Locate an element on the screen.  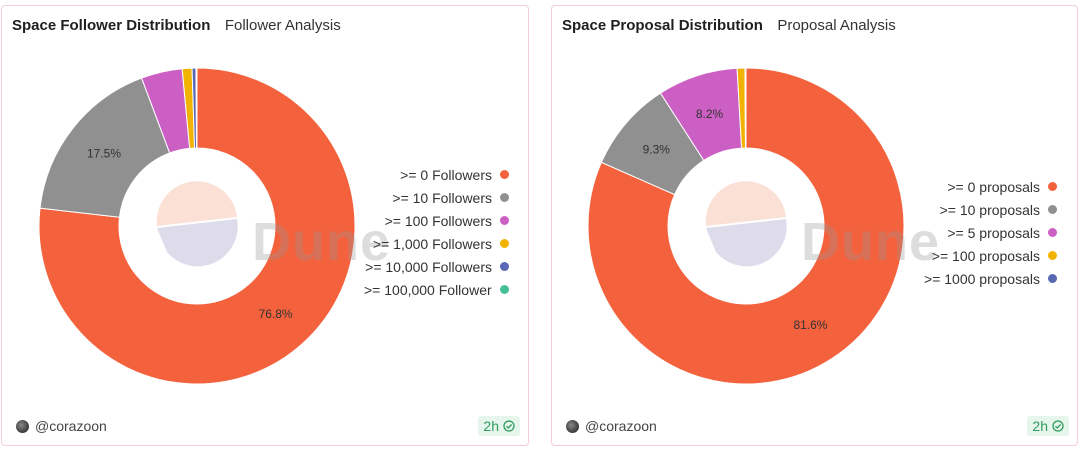
slice-data-label: 17.5% is located at coordinates (104, 153).